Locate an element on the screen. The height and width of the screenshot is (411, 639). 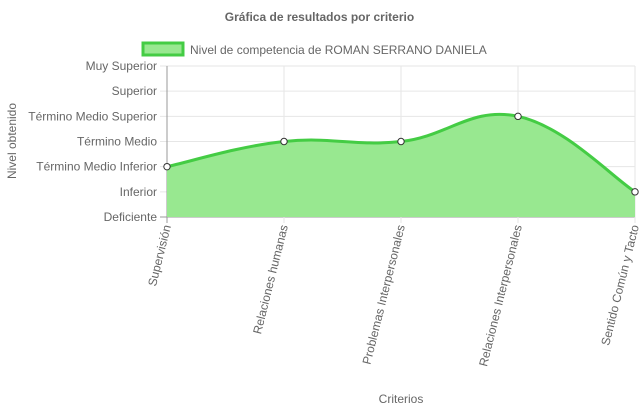
x-tick-label: Sentido Común y Tacto is located at coordinates (618, 285).